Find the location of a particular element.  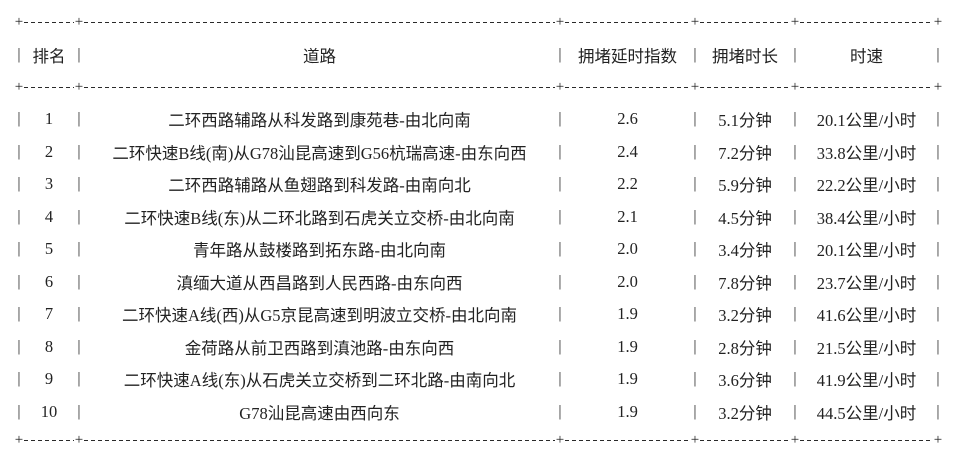

cell-speed: 38.4公里/小时 is located at coordinates (866, 218).